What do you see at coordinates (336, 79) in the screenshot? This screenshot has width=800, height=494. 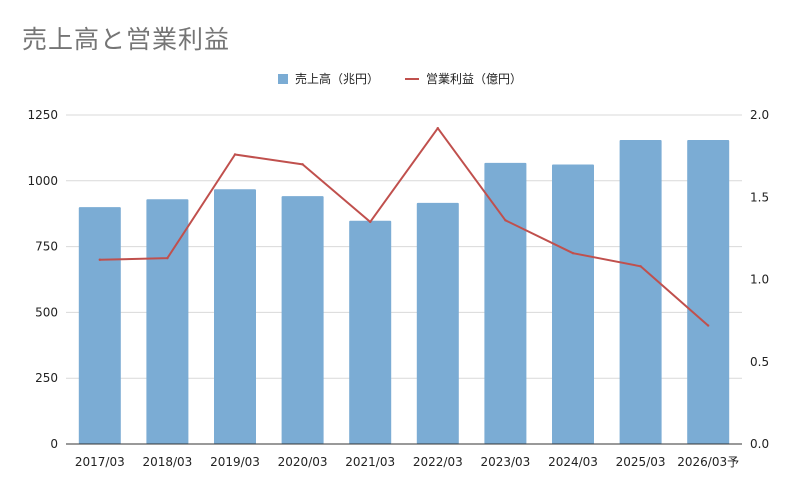 I see `legend-label-sales: 売上高（兆円）` at bounding box center [336, 79].